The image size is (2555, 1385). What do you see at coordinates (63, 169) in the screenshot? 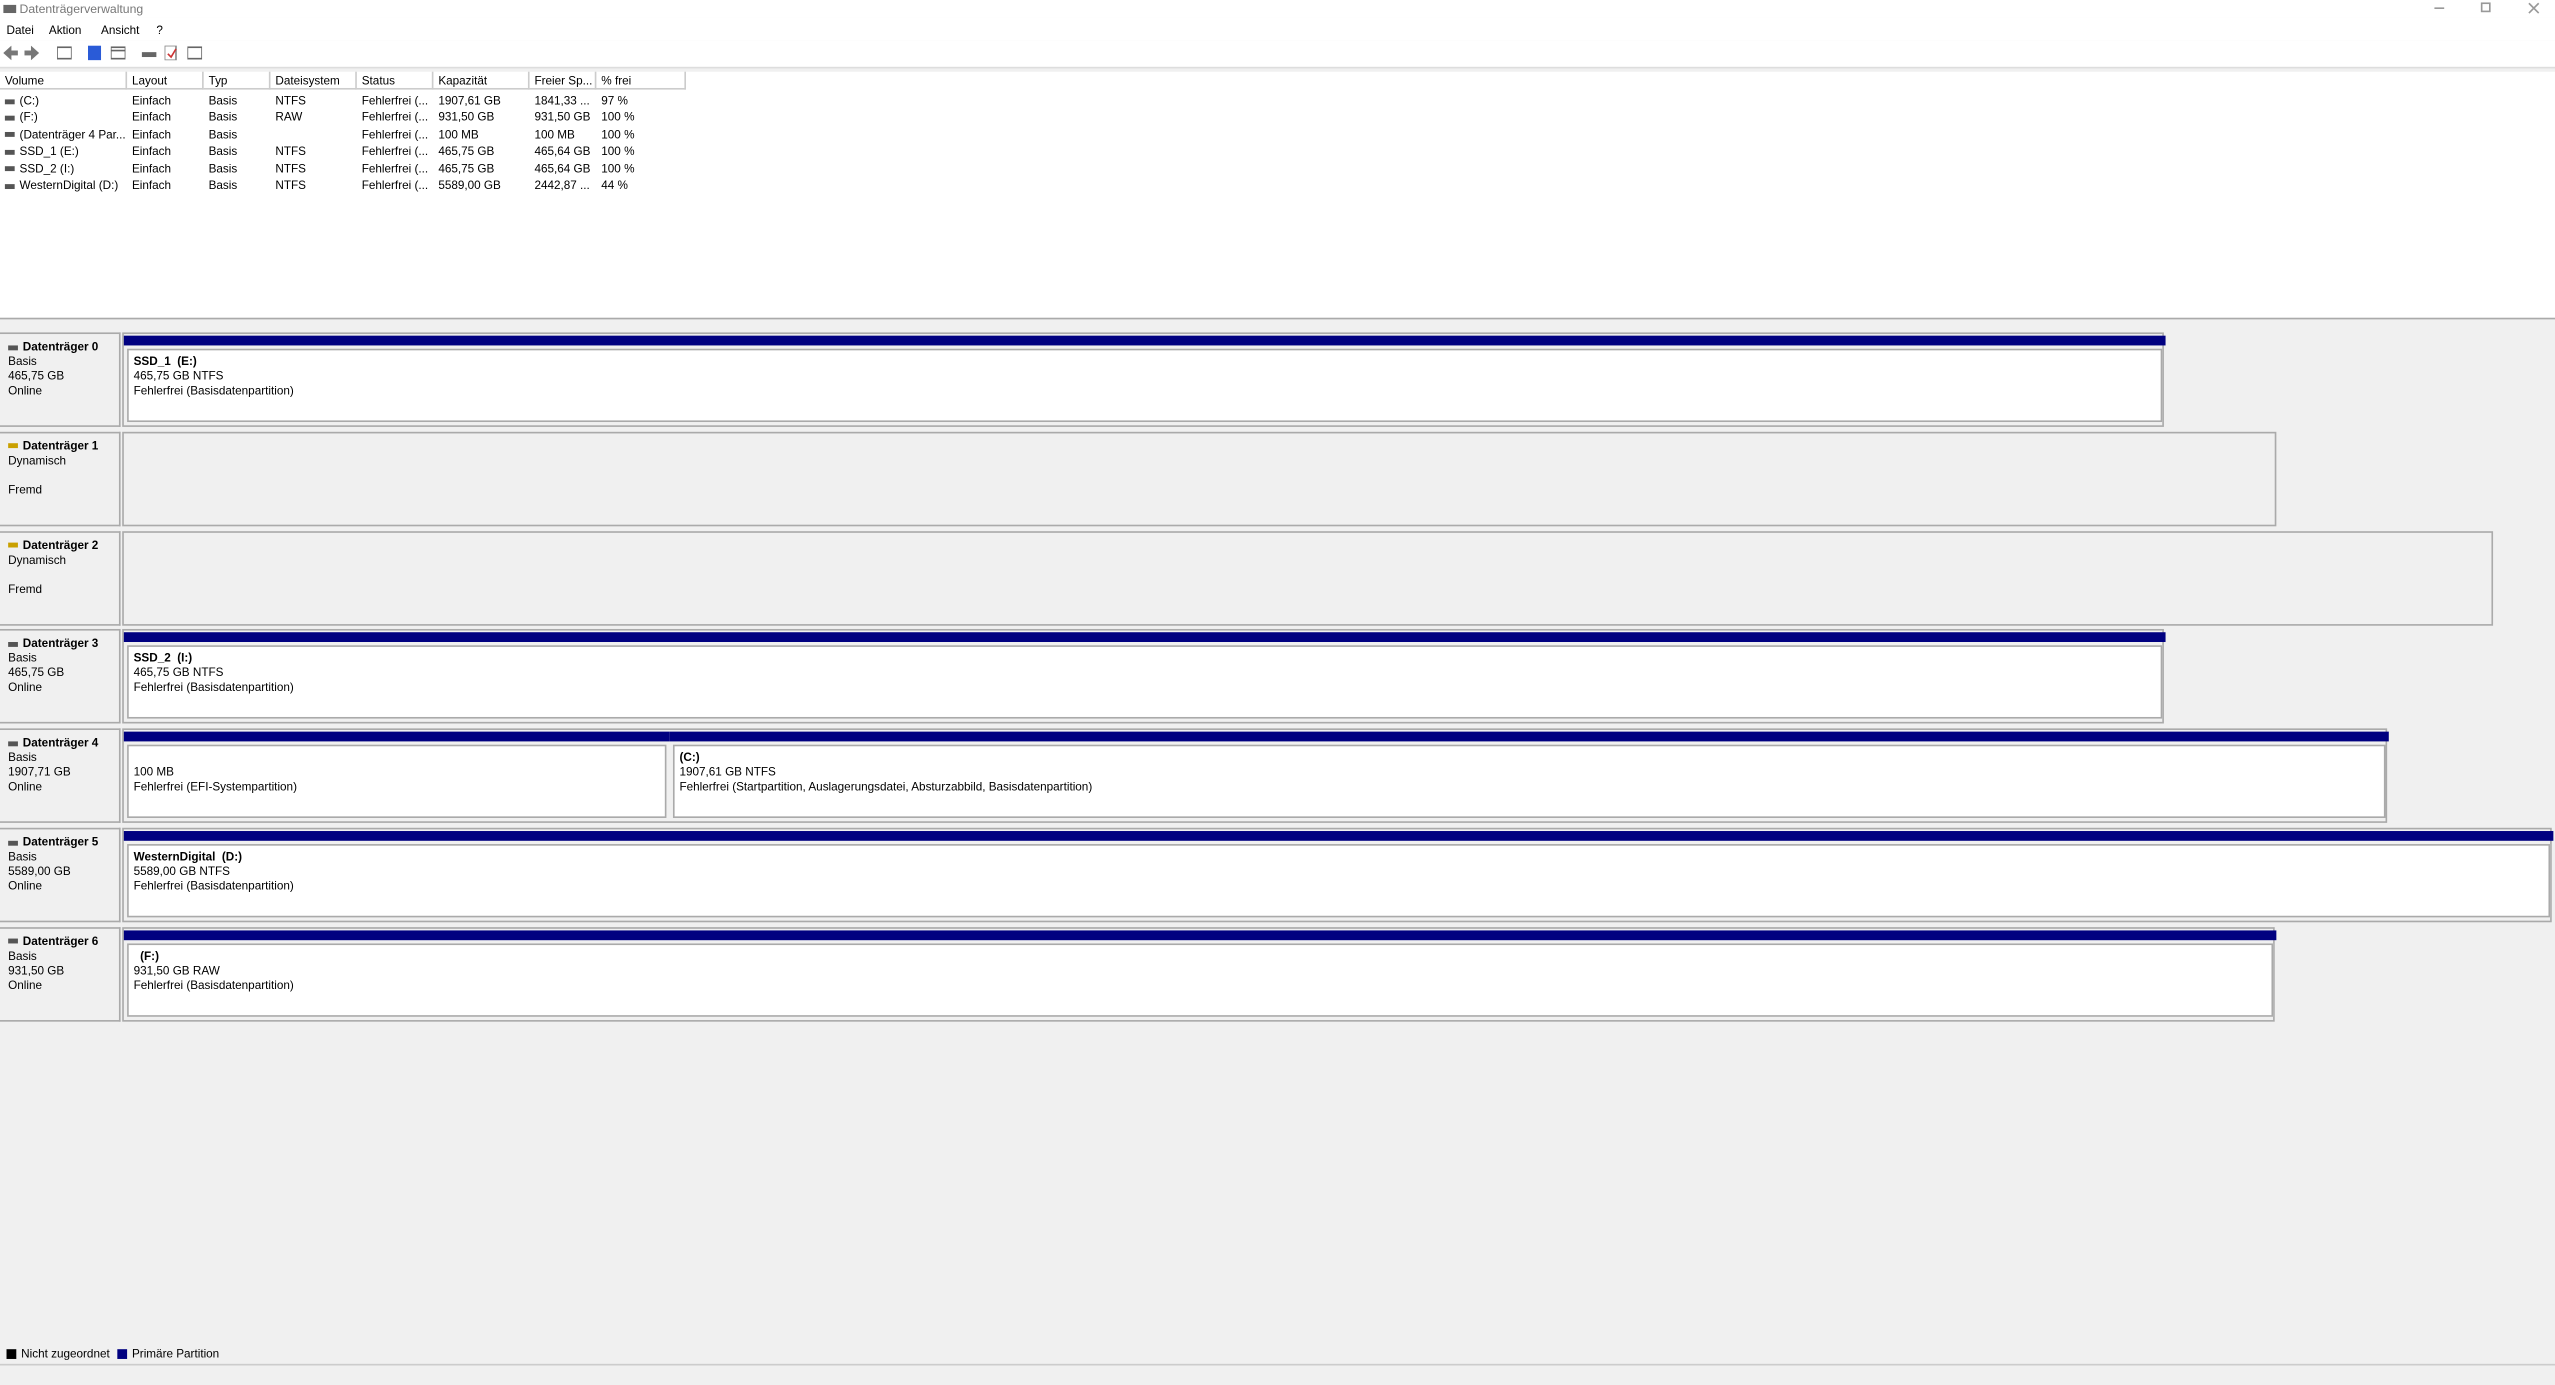
I see `cell: SSD_2 (I:)` at bounding box center [63, 169].